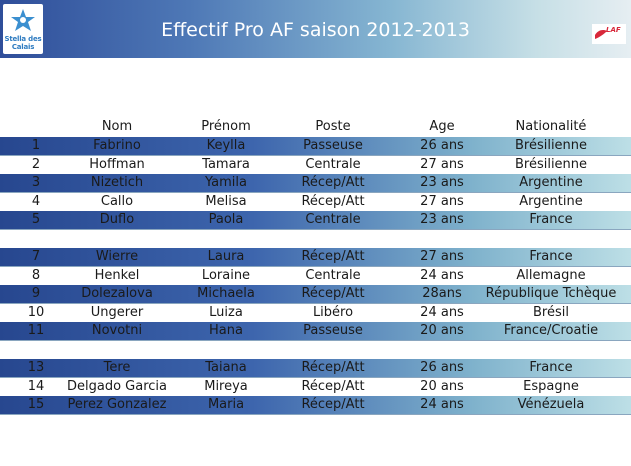 The width and height of the screenshot is (631, 466). I want to click on table-header: Nom Prénom Poste Age Nationalité, so click(315, 127).